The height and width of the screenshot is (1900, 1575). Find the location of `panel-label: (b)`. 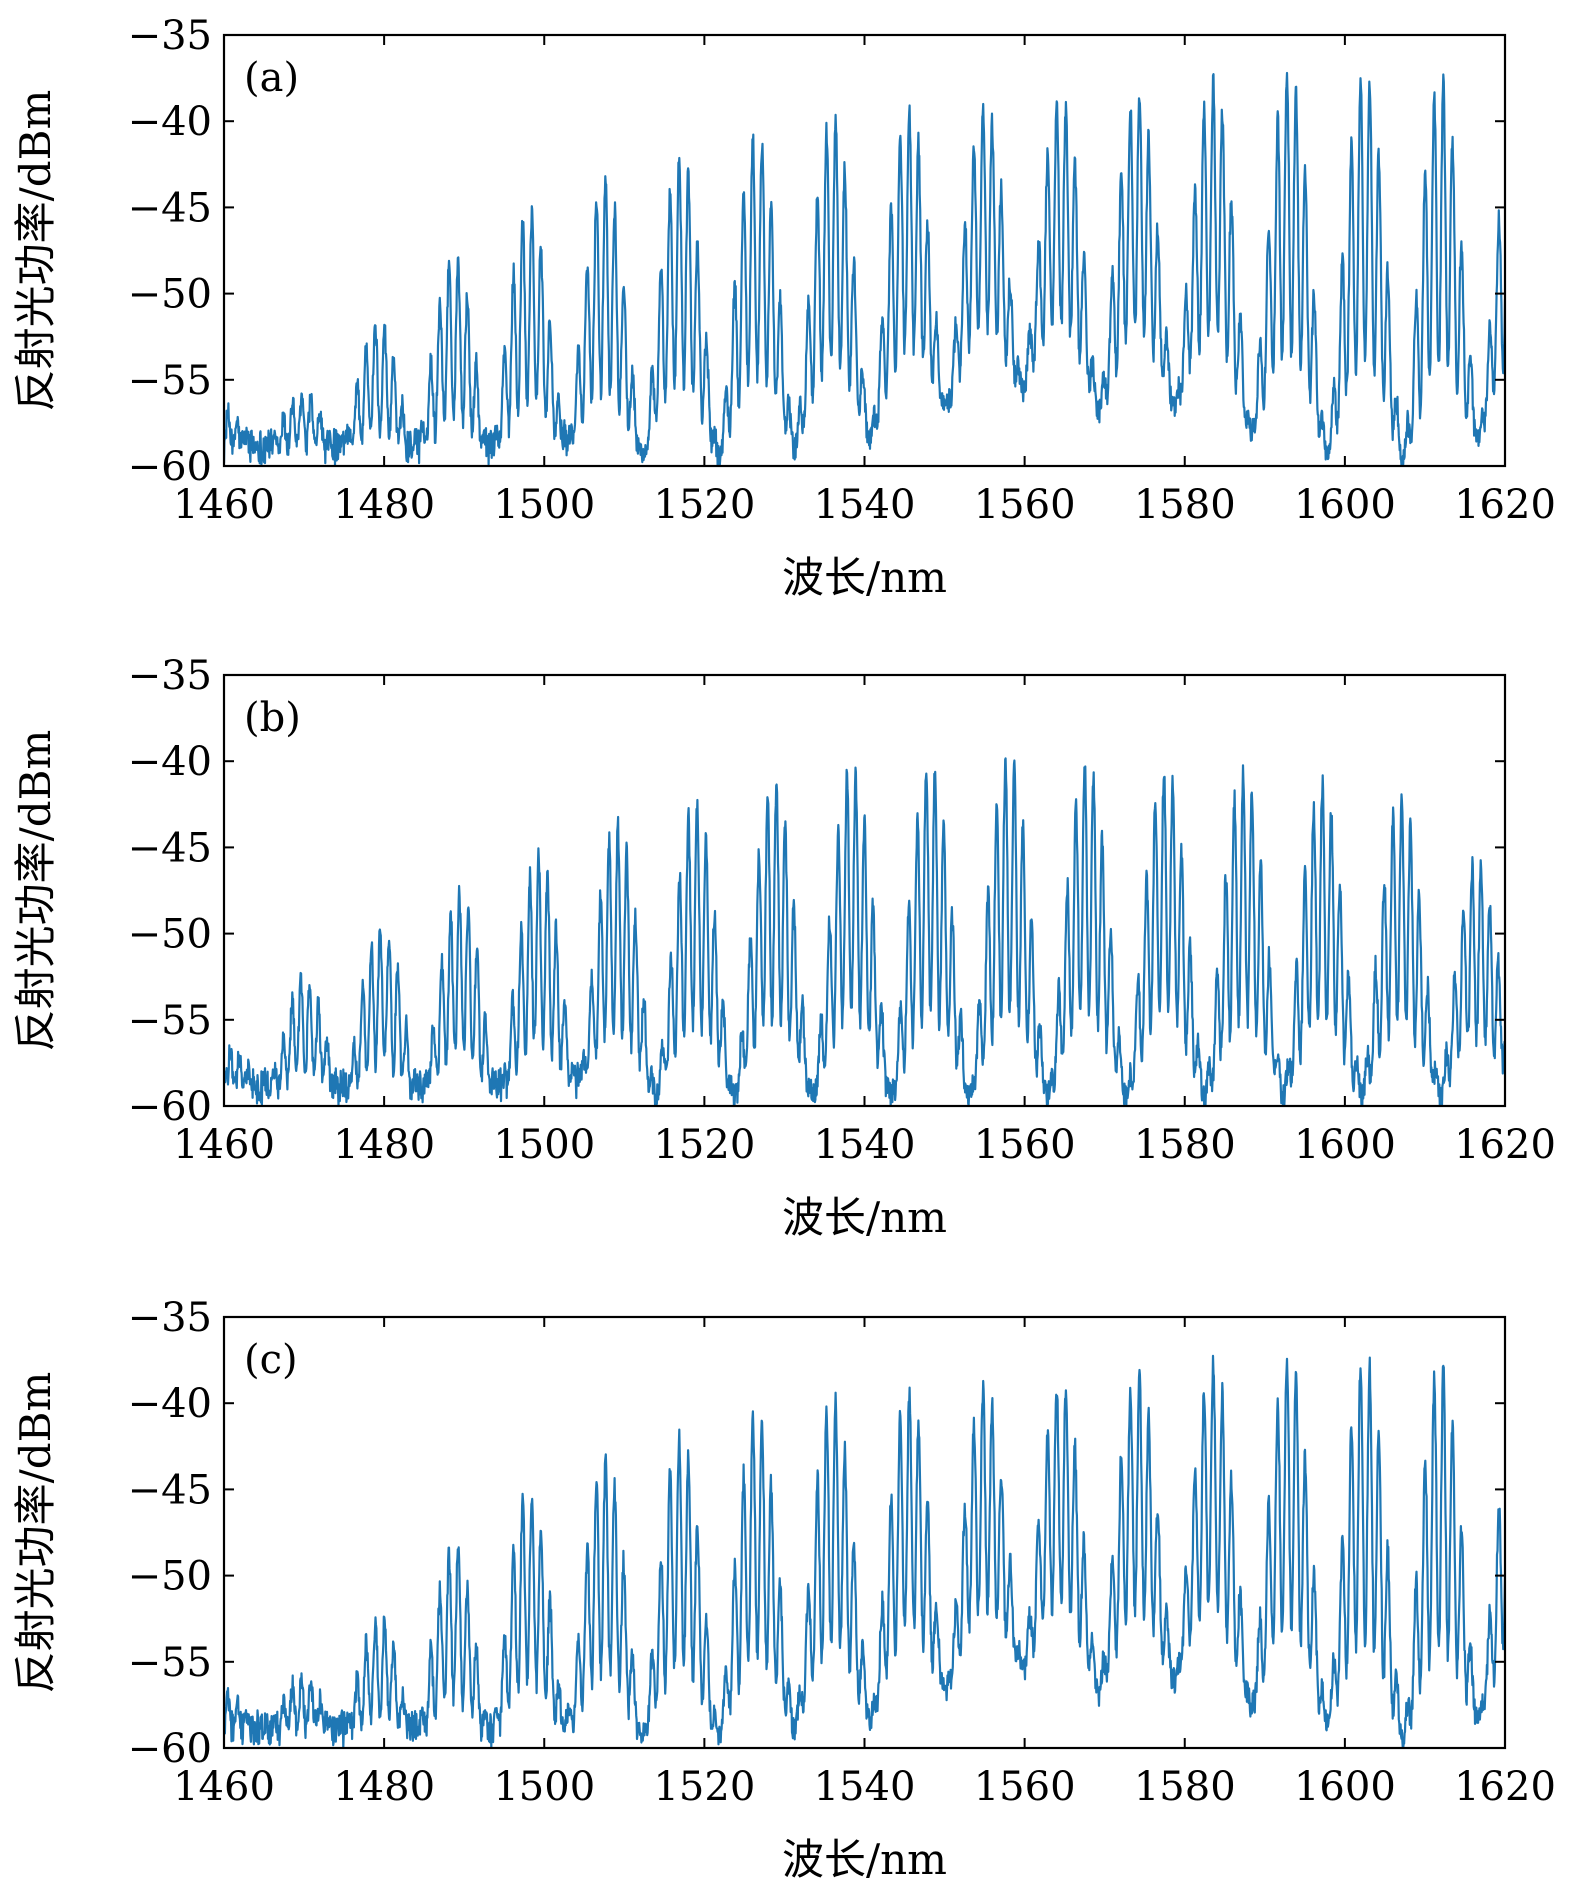

panel-label: (b) is located at coordinates (272, 718).